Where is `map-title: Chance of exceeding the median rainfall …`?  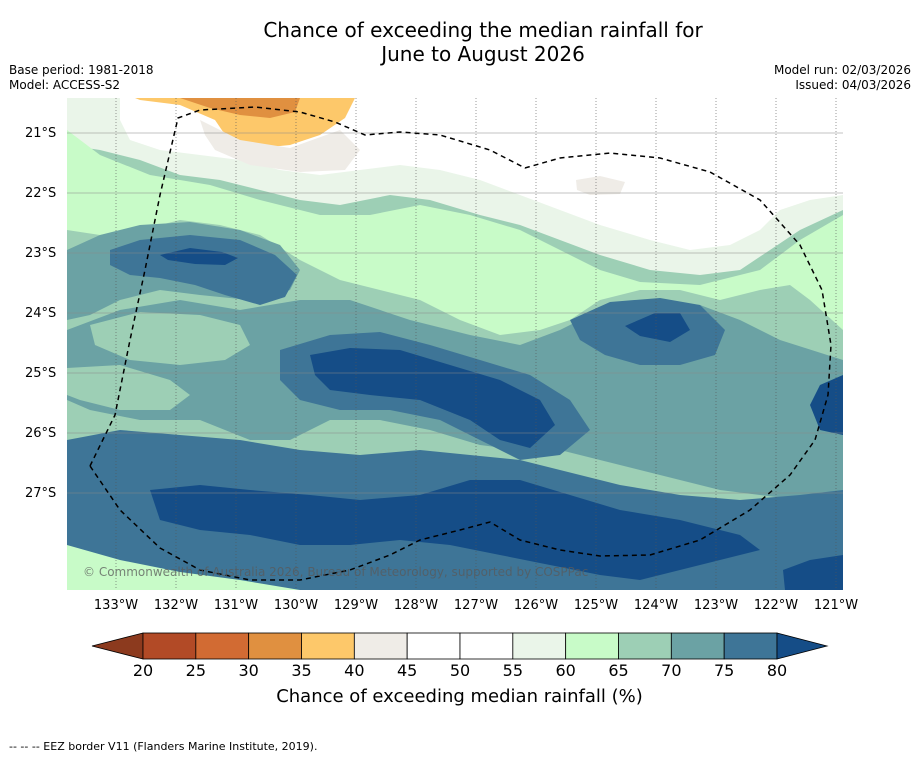
map-title: Chance of exceeding the median rainfall … is located at coordinates (459, 42).